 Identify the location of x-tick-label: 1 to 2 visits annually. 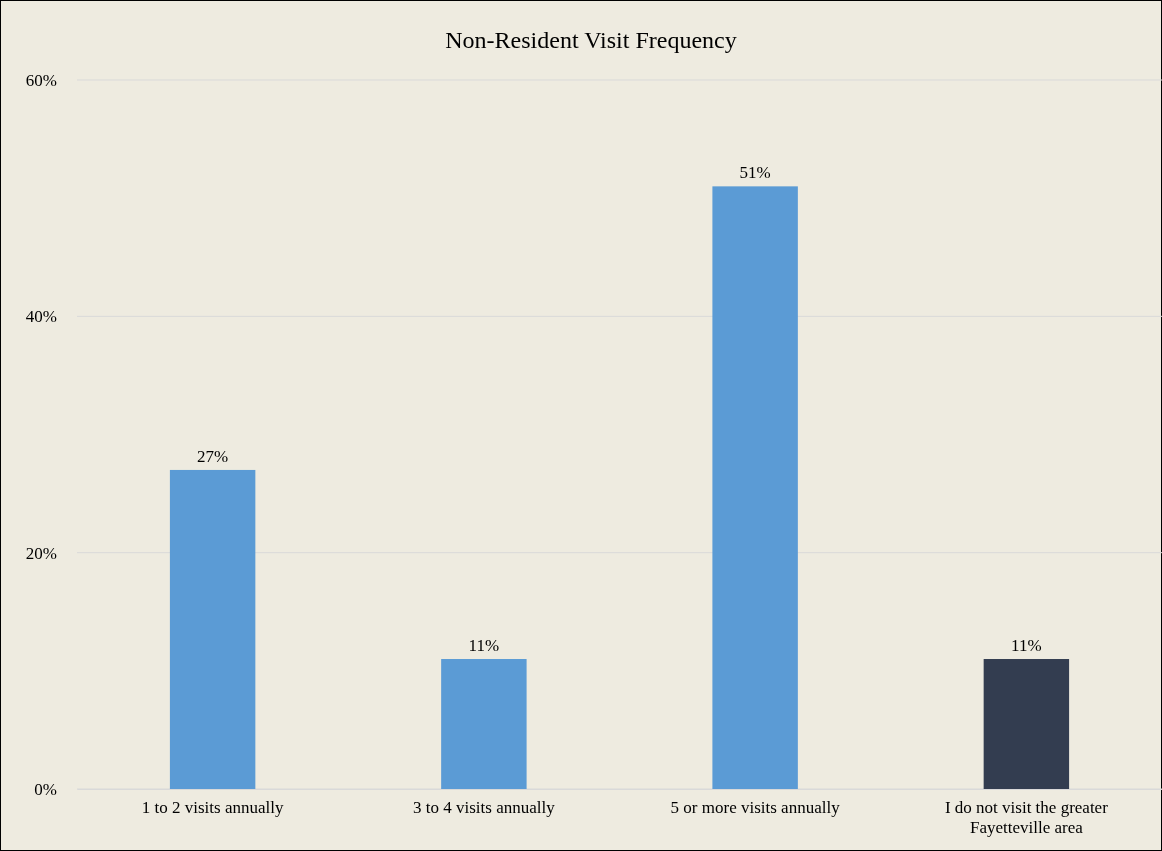
(212, 808).